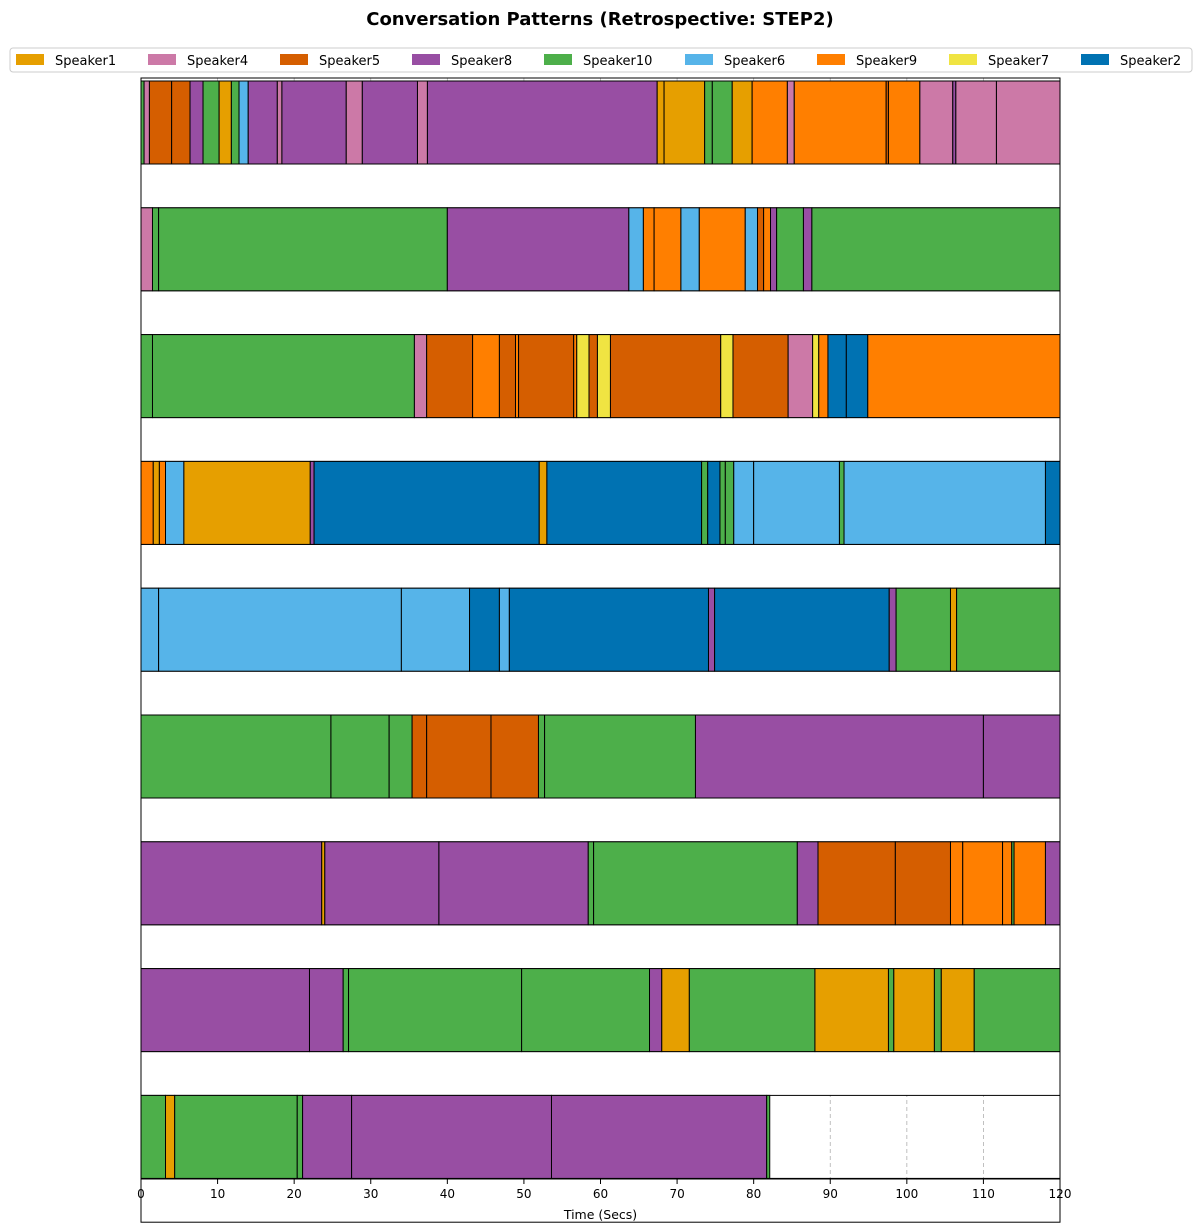 The width and height of the screenshot is (1201, 1231). What do you see at coordinates (426, 59) in the screenshot?
I see `legend-swatch-speaker8` at bounding box center [426, 59].